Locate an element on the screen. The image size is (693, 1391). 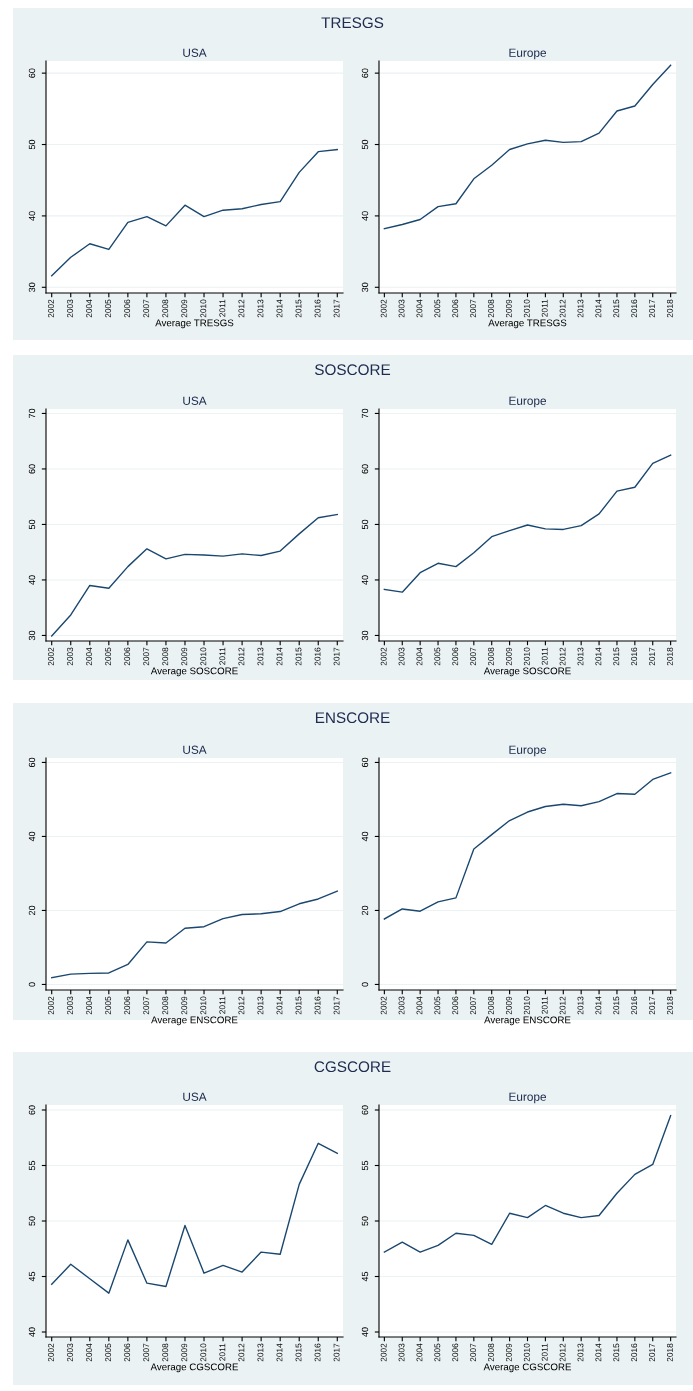
x-axis-title: Average CGSCORE is located at coordinates (194, 1368).